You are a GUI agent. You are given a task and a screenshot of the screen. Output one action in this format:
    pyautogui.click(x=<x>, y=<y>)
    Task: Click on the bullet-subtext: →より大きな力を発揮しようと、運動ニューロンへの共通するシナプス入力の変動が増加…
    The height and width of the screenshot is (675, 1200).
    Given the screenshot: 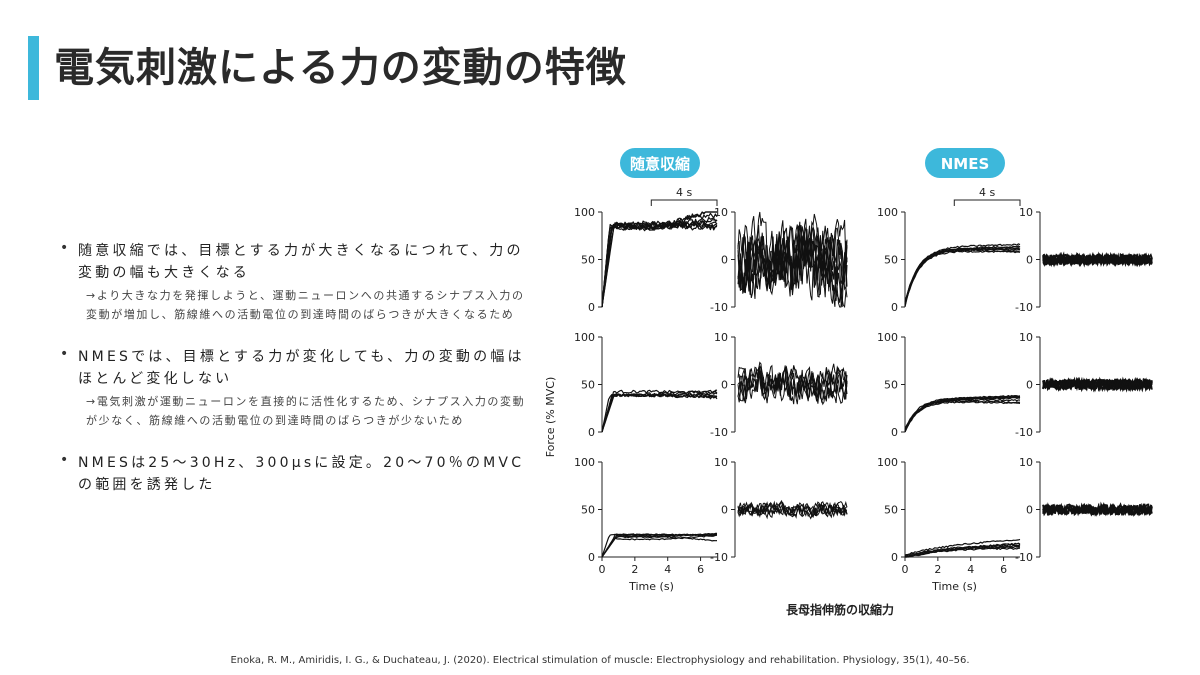 What is the action you would take?
    pyautogui.click(x=305, y=305)
    